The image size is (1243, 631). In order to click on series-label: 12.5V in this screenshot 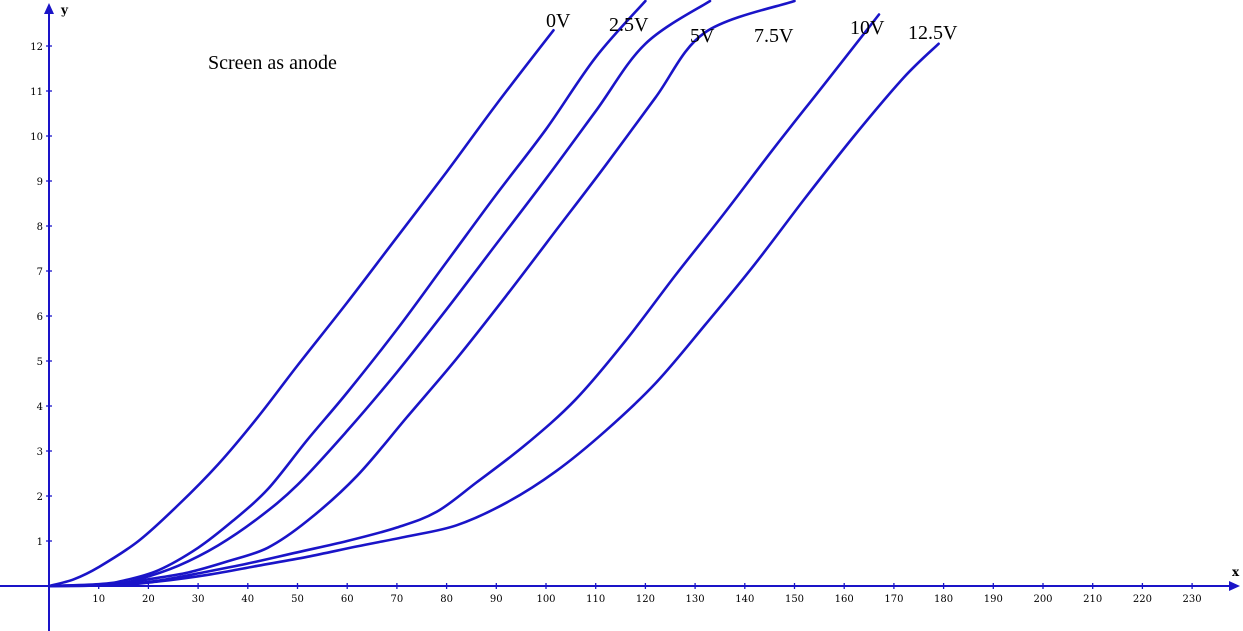, I will do `click(933, 33)`.